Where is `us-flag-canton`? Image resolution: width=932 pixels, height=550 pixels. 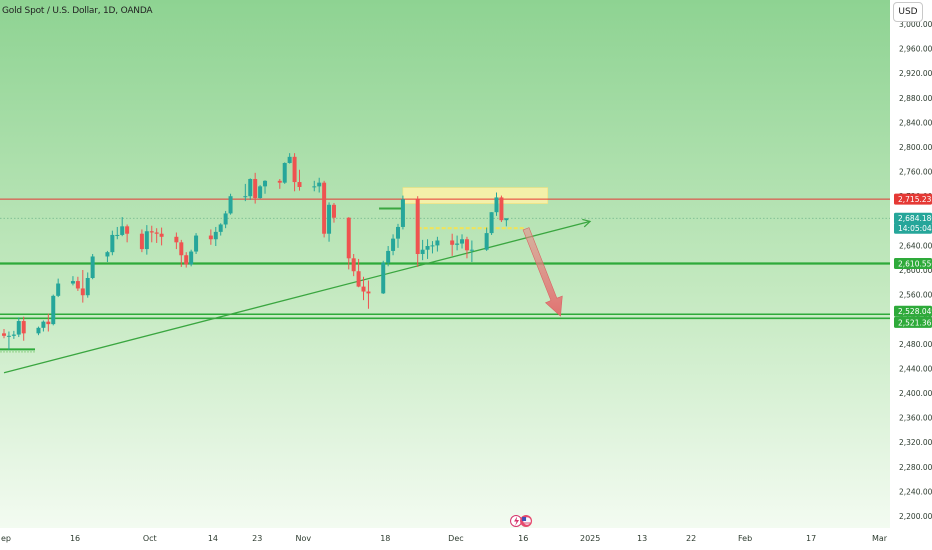 us-flag-canton is located at coordinates (524, 519).